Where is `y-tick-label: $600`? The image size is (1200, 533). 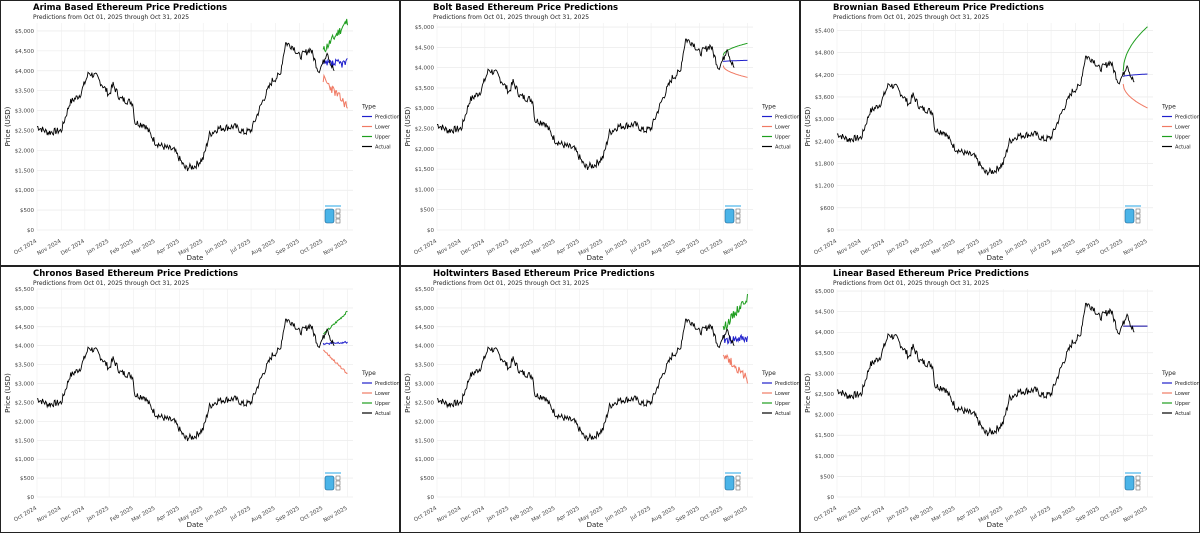 y-tick-label: $600 is located at coordinates (827, 209).